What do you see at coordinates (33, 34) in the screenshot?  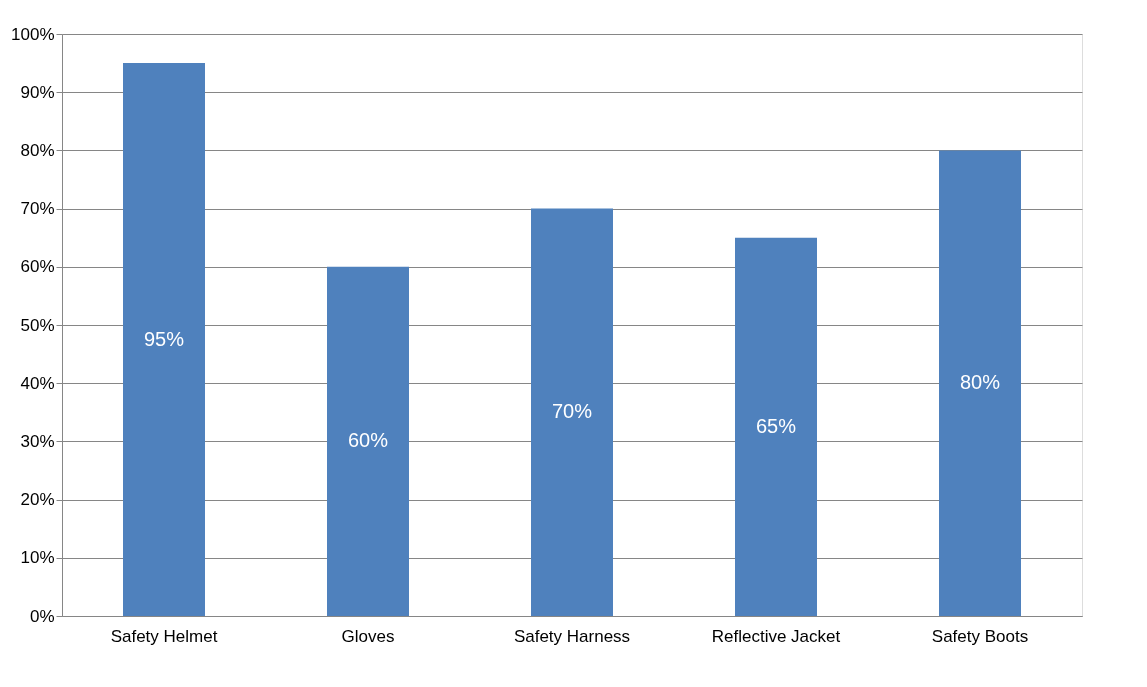 I see `y-tick-label: 100%` at bounding box center [33, 34].